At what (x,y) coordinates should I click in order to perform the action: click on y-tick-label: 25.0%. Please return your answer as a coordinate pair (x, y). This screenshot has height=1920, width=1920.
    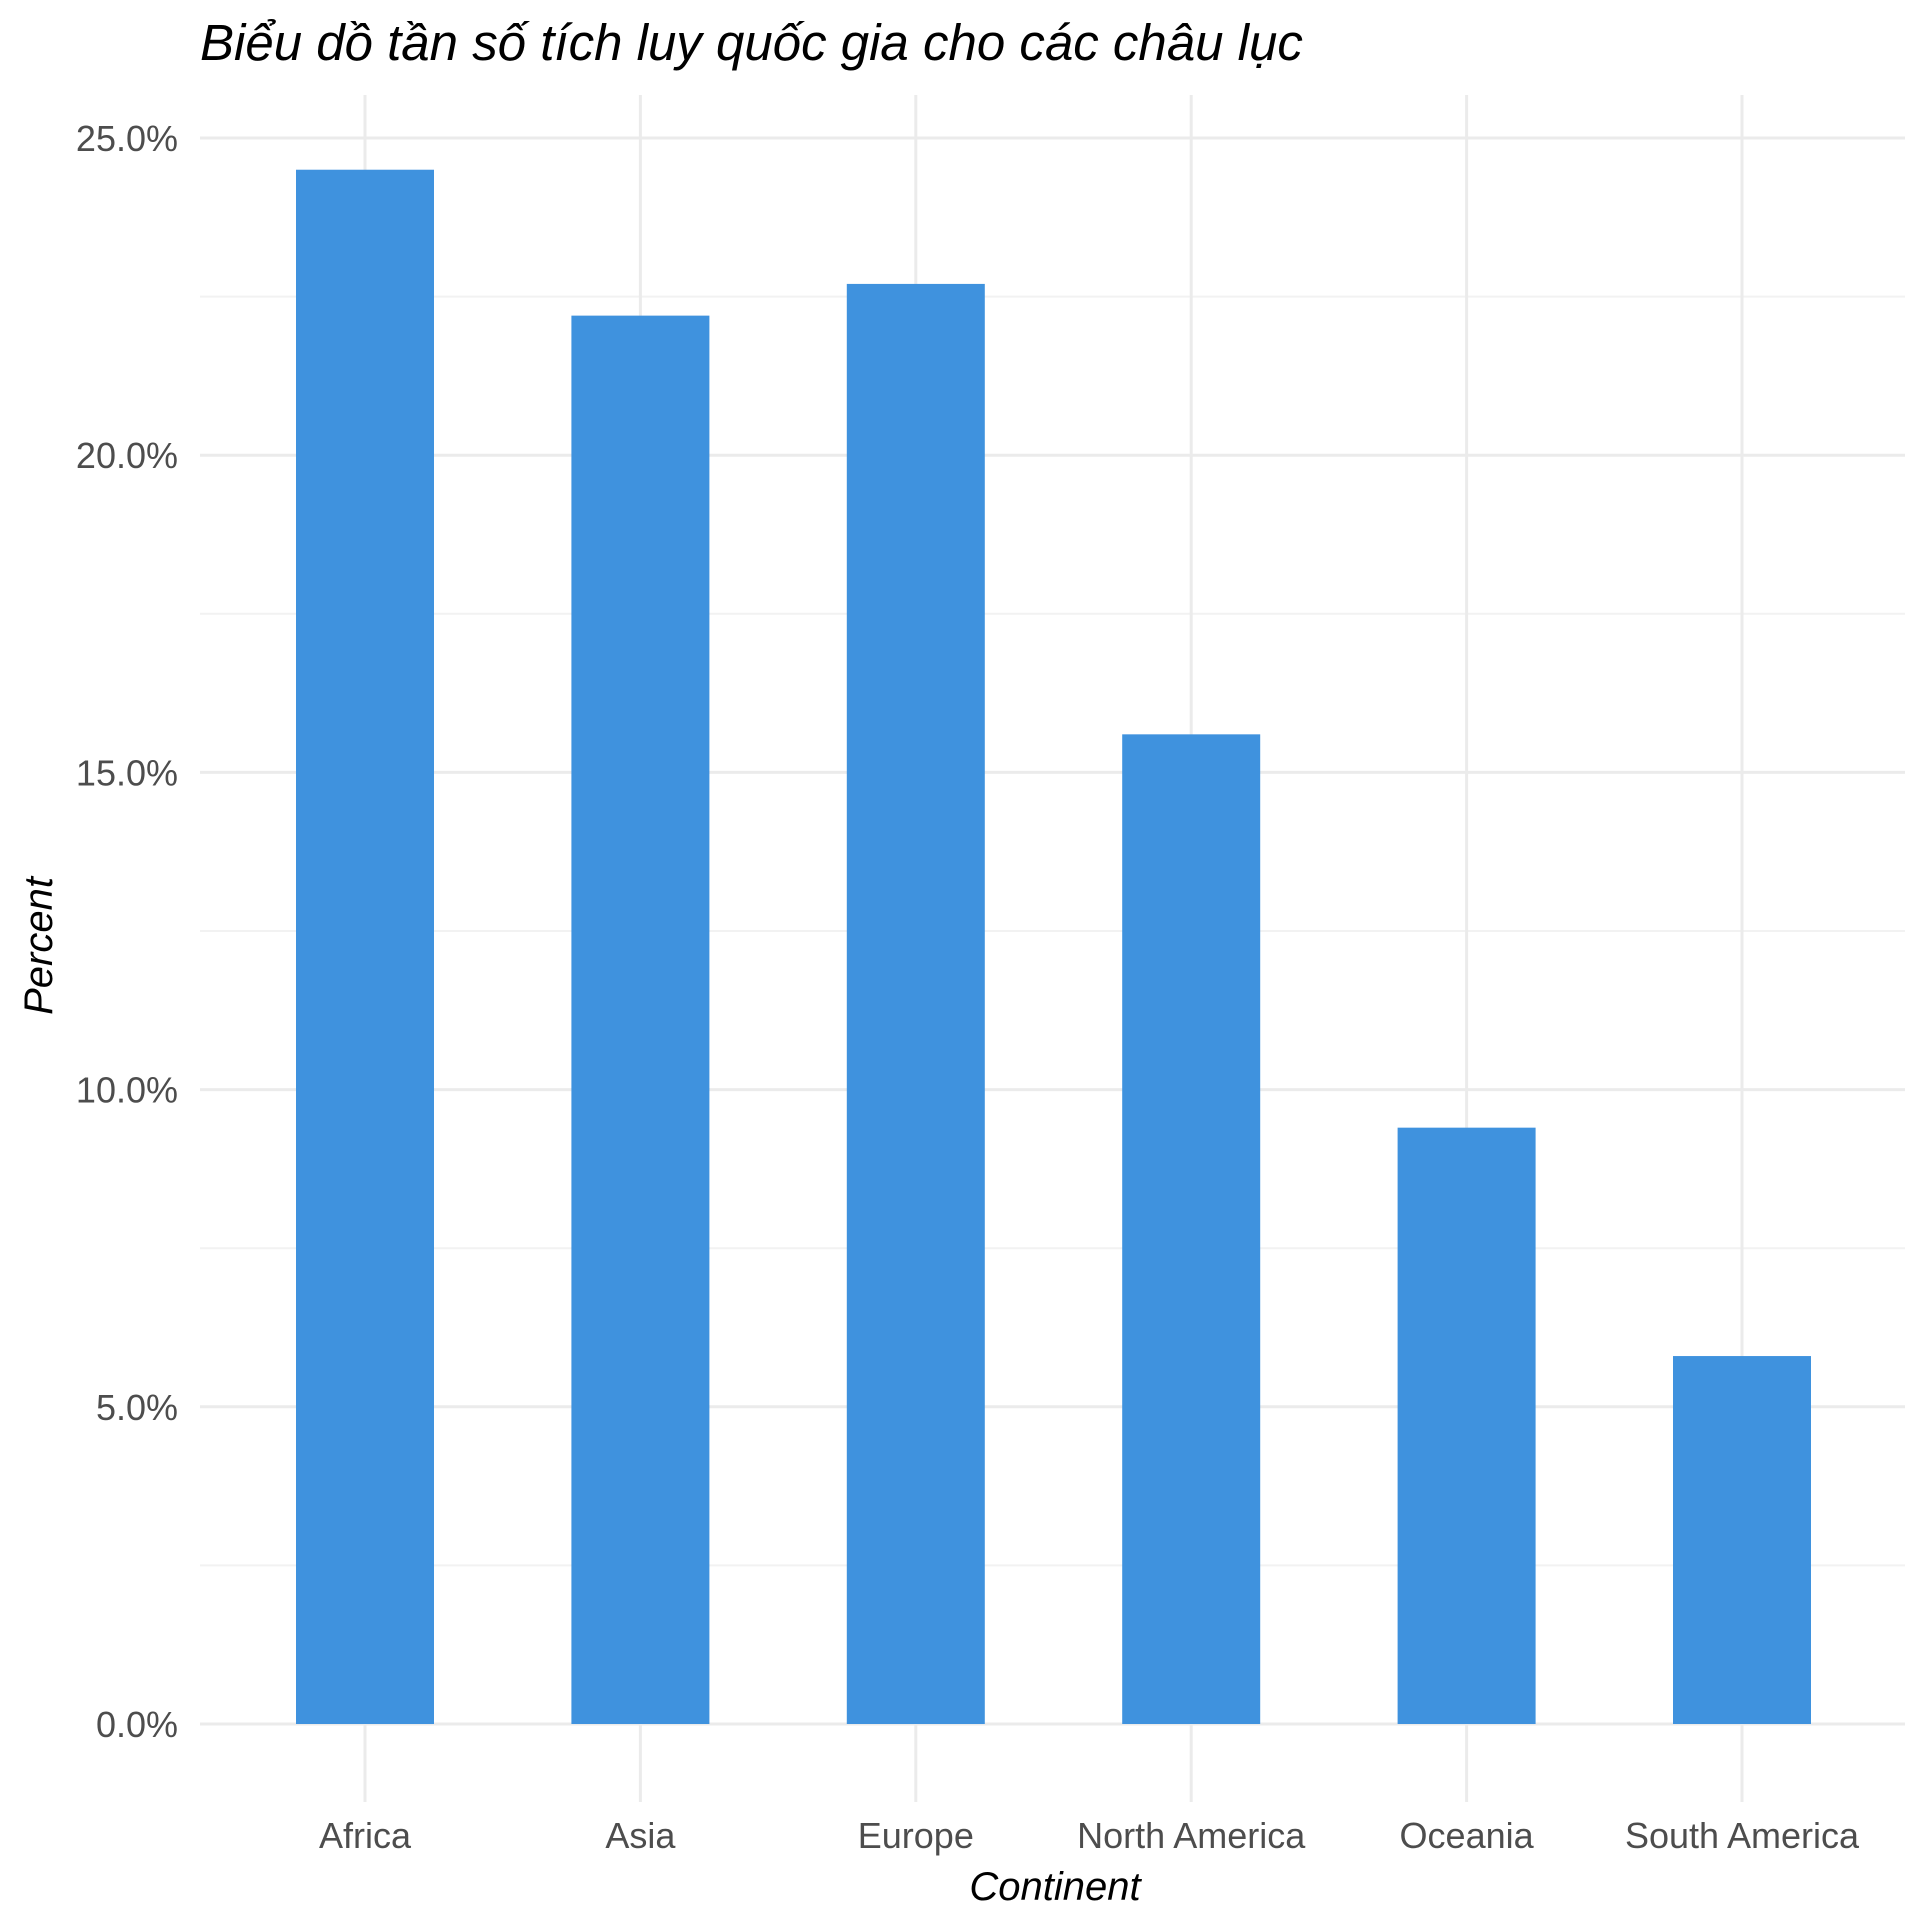
    Looking at the image, I should click on (127, 138).